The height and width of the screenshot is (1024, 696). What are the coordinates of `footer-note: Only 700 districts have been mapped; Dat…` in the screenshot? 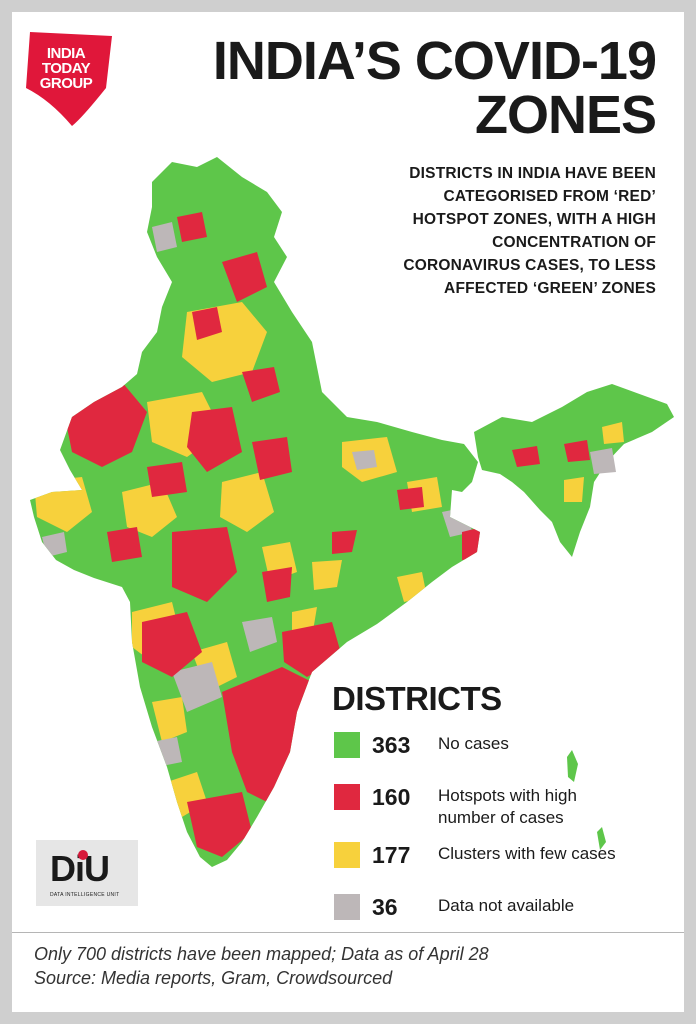 It's located at (261, 954).